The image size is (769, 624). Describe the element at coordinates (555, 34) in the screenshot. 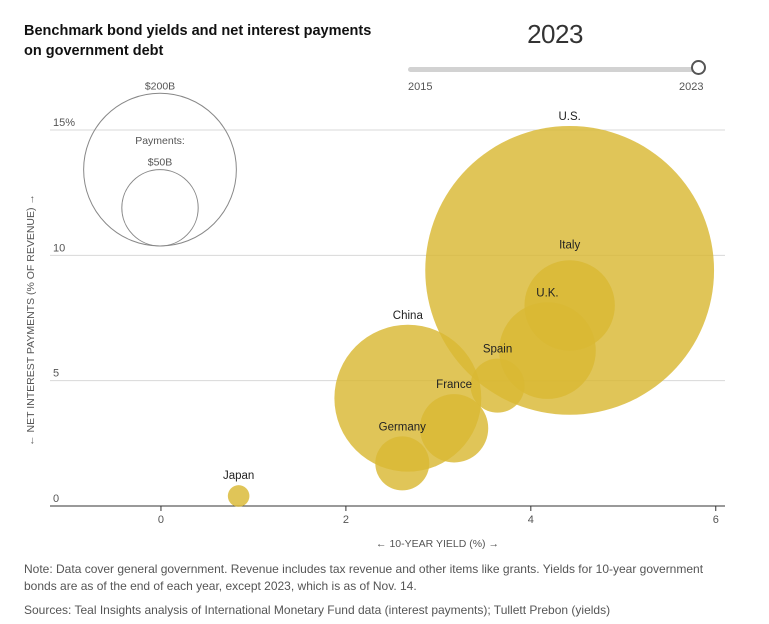

I see `current-year-label: 2023` at that location.